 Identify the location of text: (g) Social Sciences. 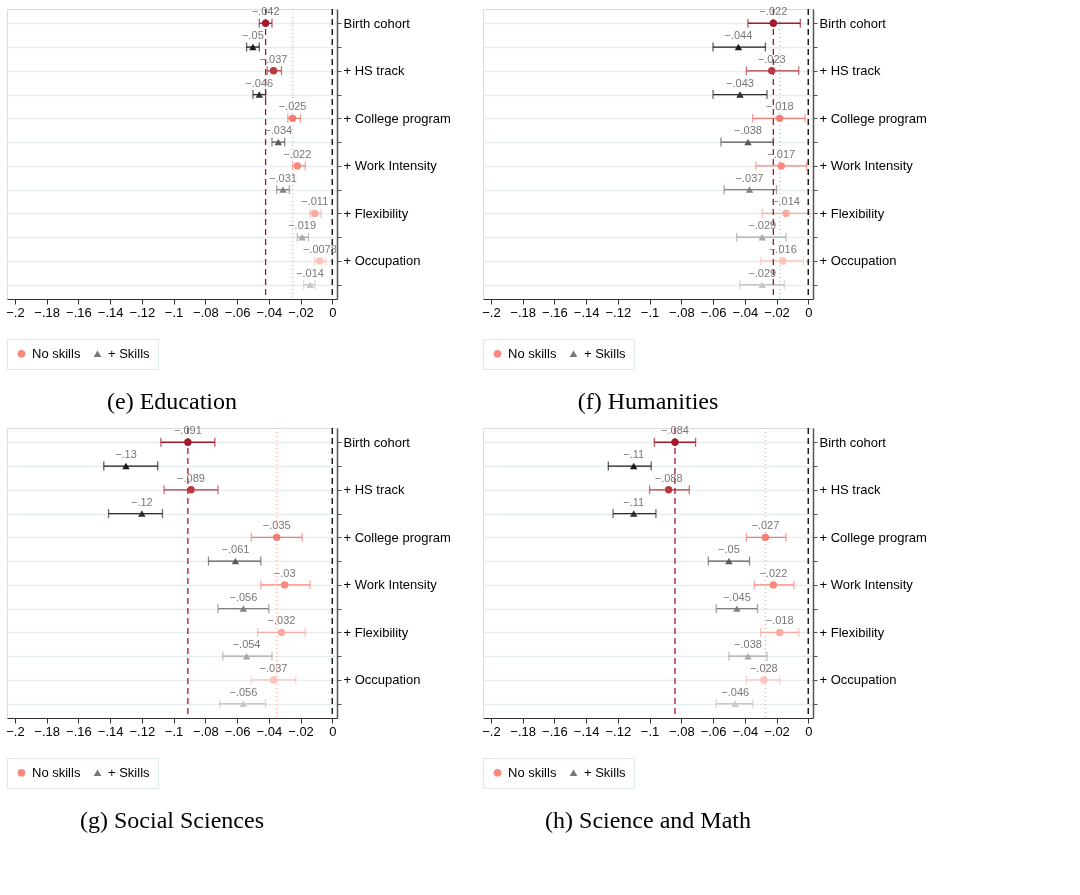
(172, 819).